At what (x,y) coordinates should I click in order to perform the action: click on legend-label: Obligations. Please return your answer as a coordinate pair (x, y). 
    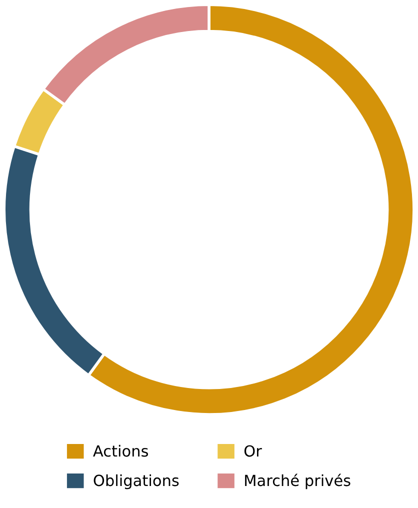
    Looking at the image, I should click on (136, 482).